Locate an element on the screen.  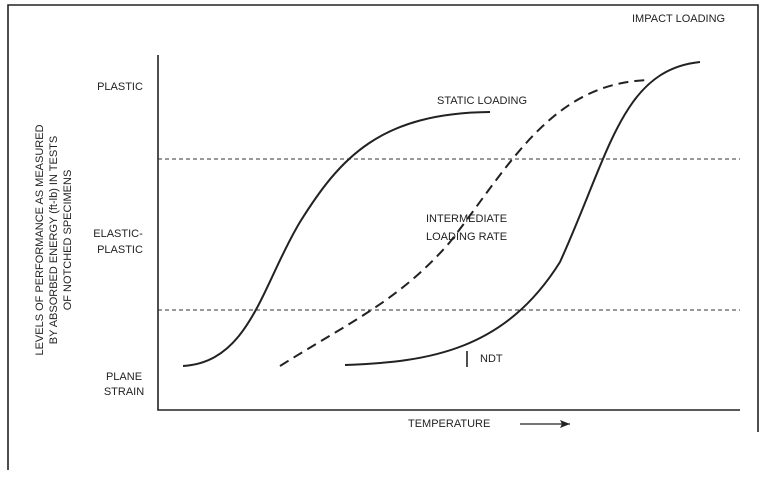
arrow-head is located at coordinates (565, 424).